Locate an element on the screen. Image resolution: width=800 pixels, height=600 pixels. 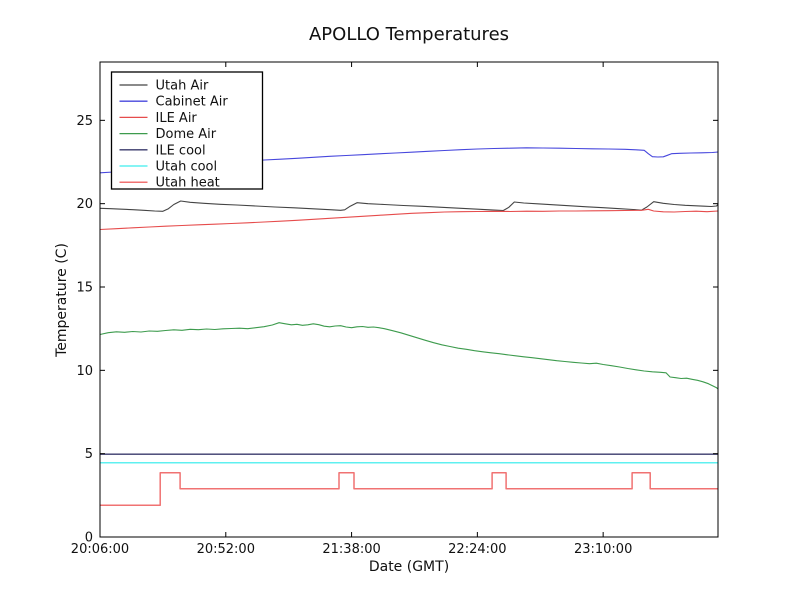
legend-label-utah-cool: Utah cool is located at coordinates (187, 167).